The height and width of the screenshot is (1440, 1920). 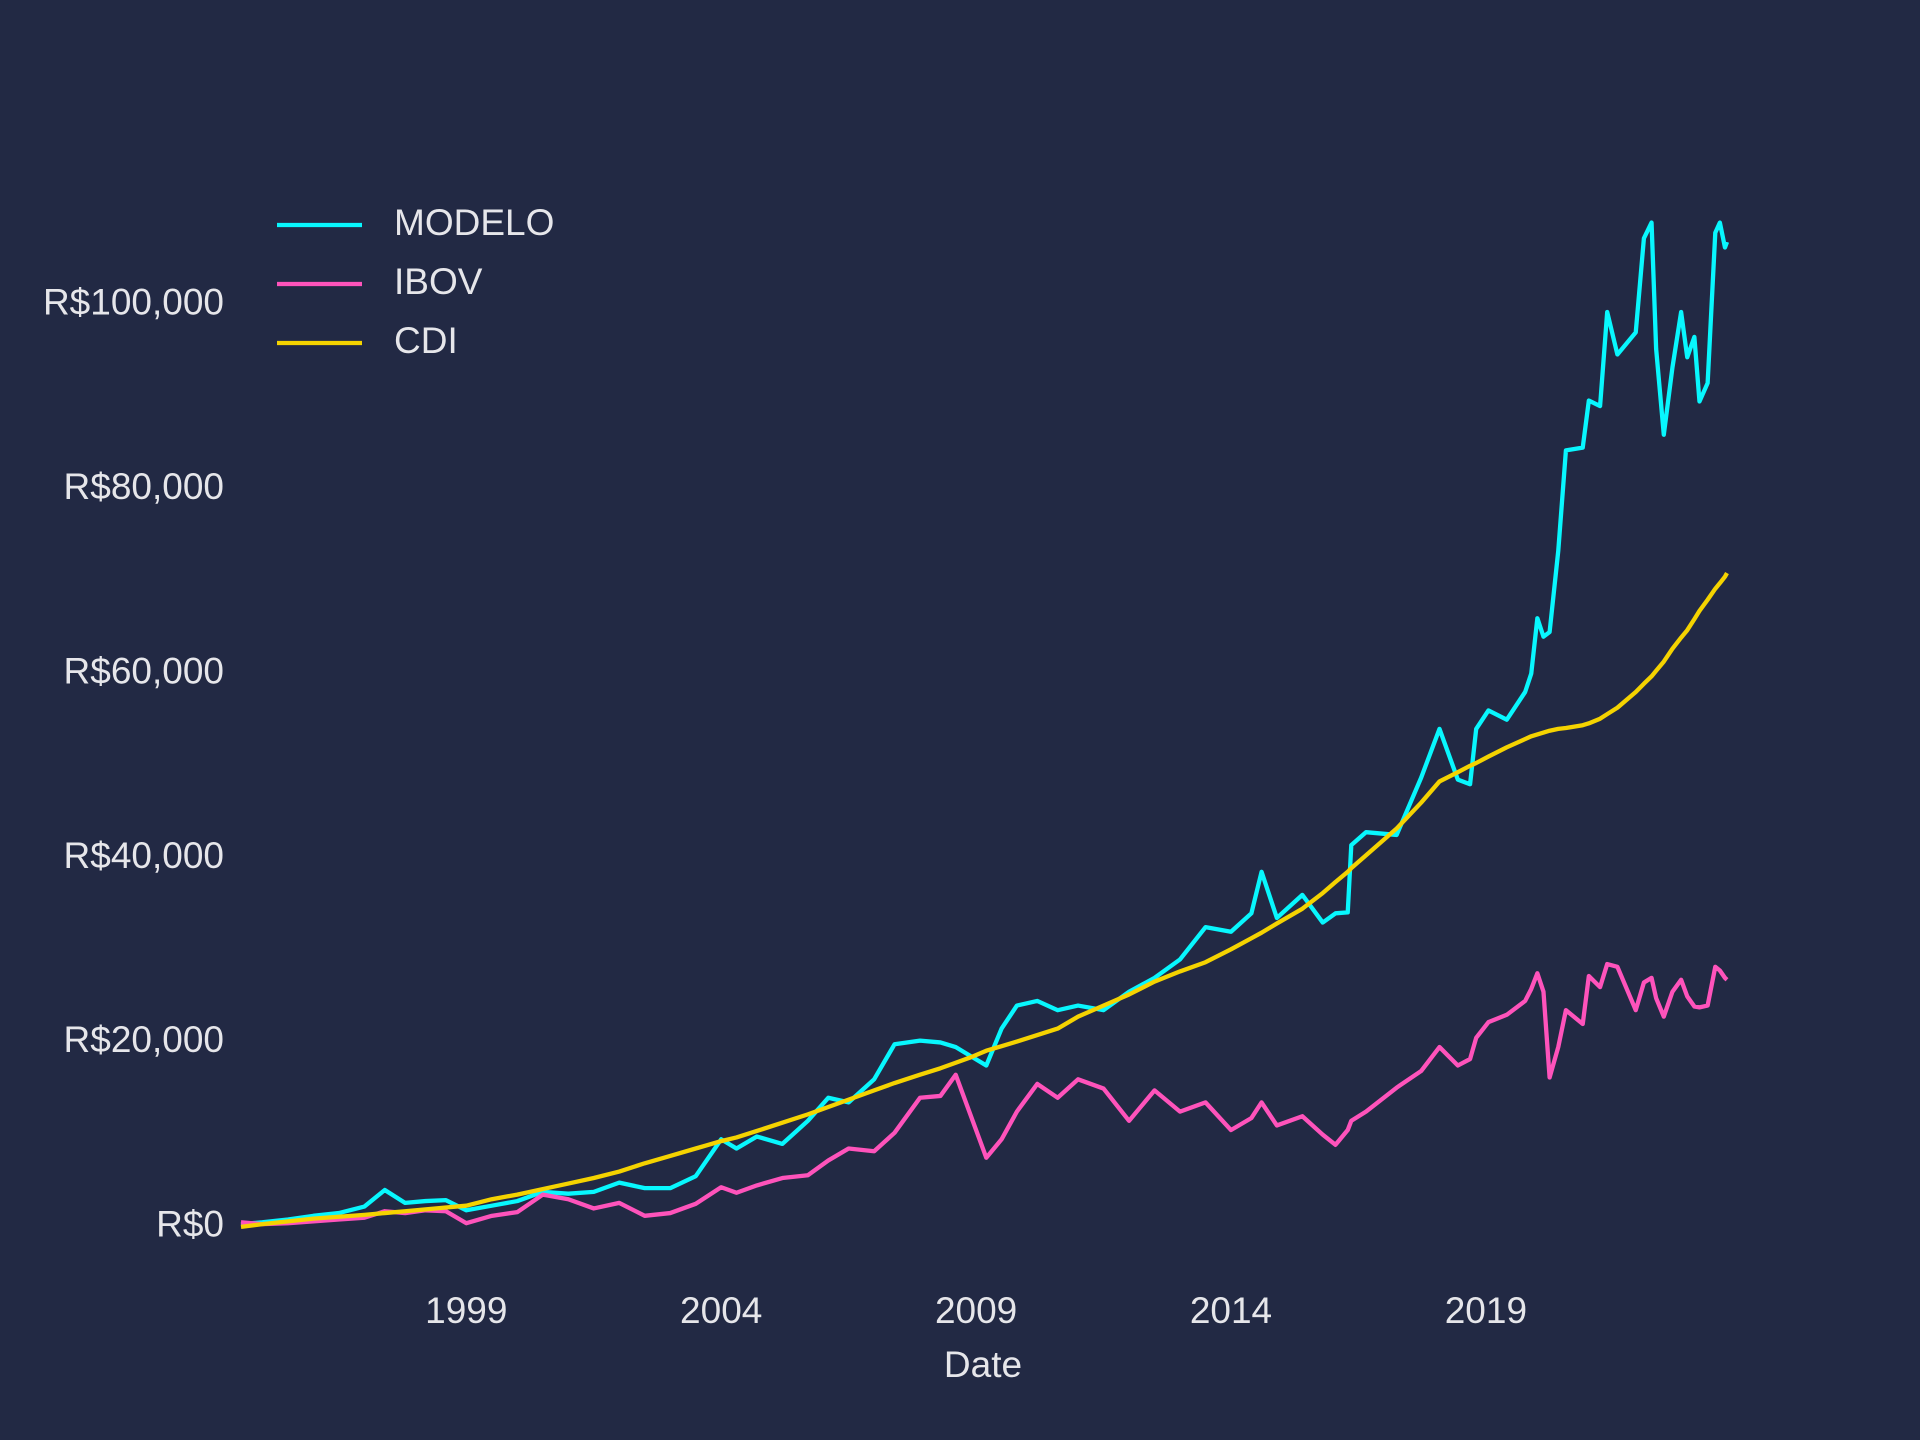 I want to click on y-tick-label: R$20,000, so click(x=144, y=1039).